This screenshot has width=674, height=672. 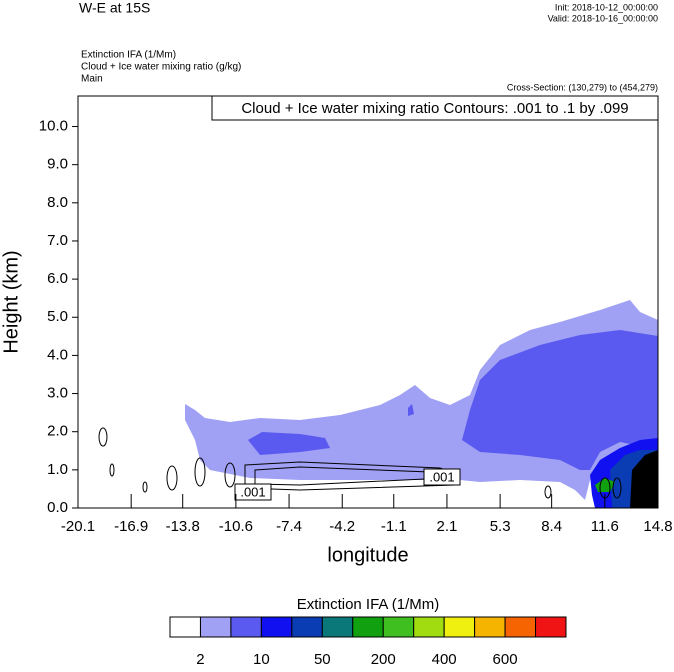 I want to click on x-tick-label: 14.8, so click(x=657, y=526).